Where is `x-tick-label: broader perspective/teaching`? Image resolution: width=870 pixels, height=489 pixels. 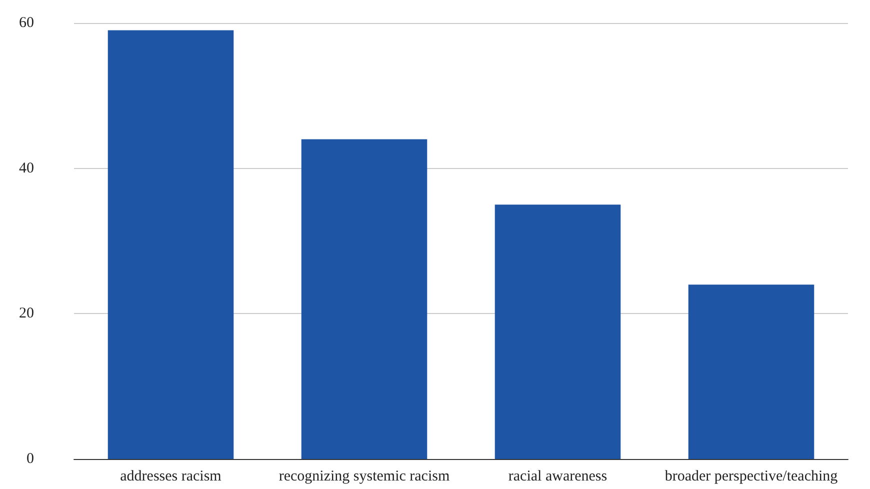
x-tick-label: broader perspective/teaching is located at coordinates (751, 476).